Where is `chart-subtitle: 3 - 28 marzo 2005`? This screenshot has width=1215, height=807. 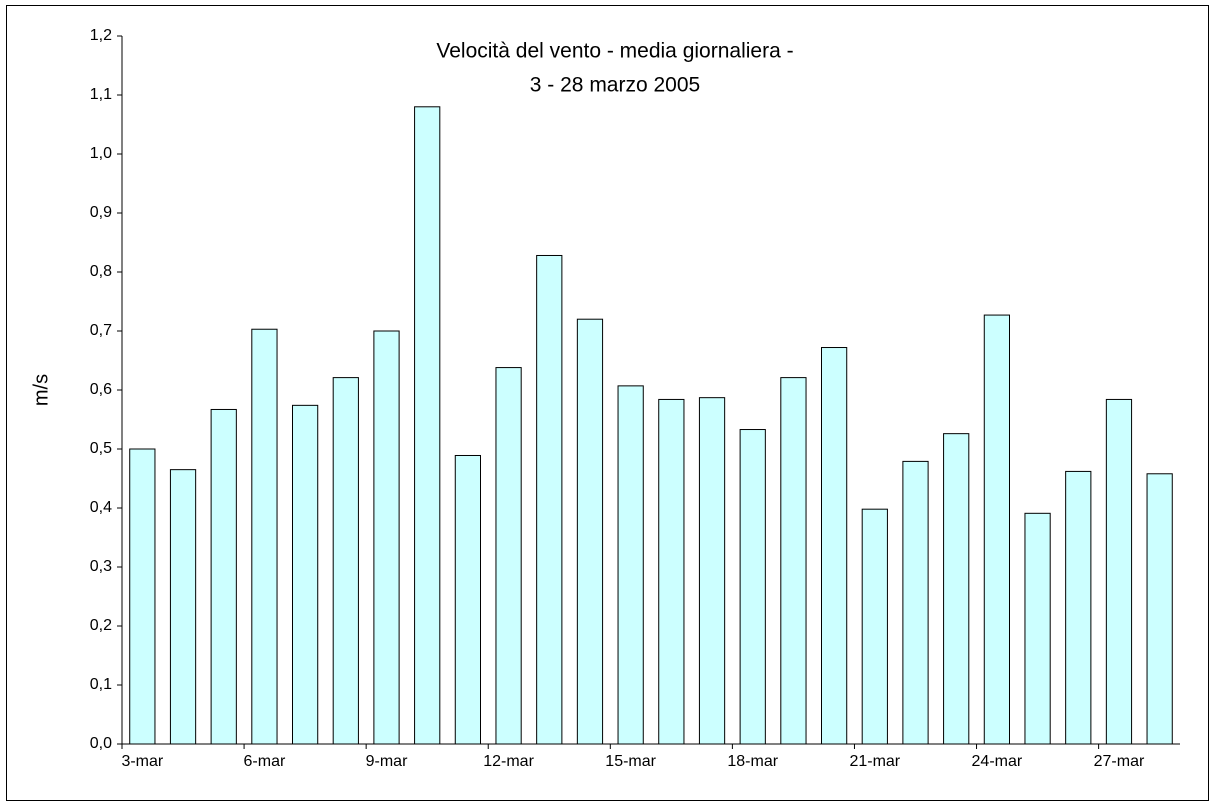 chart-subtitle: 3 - 28 marzo 2005 is located at coordinates (615, 85).